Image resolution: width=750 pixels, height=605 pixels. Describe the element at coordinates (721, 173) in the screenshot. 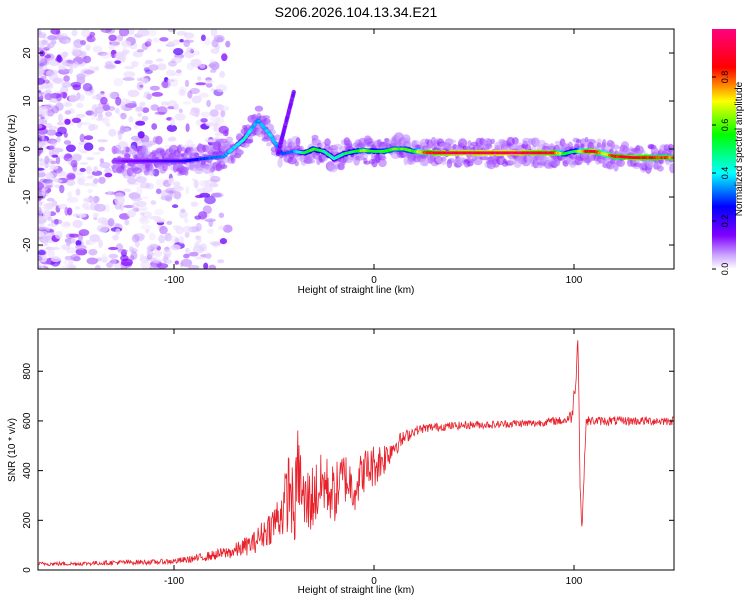

I see `colorbar-ticks: 0.0 0.2 0.4 0.6 0.8` at that location.